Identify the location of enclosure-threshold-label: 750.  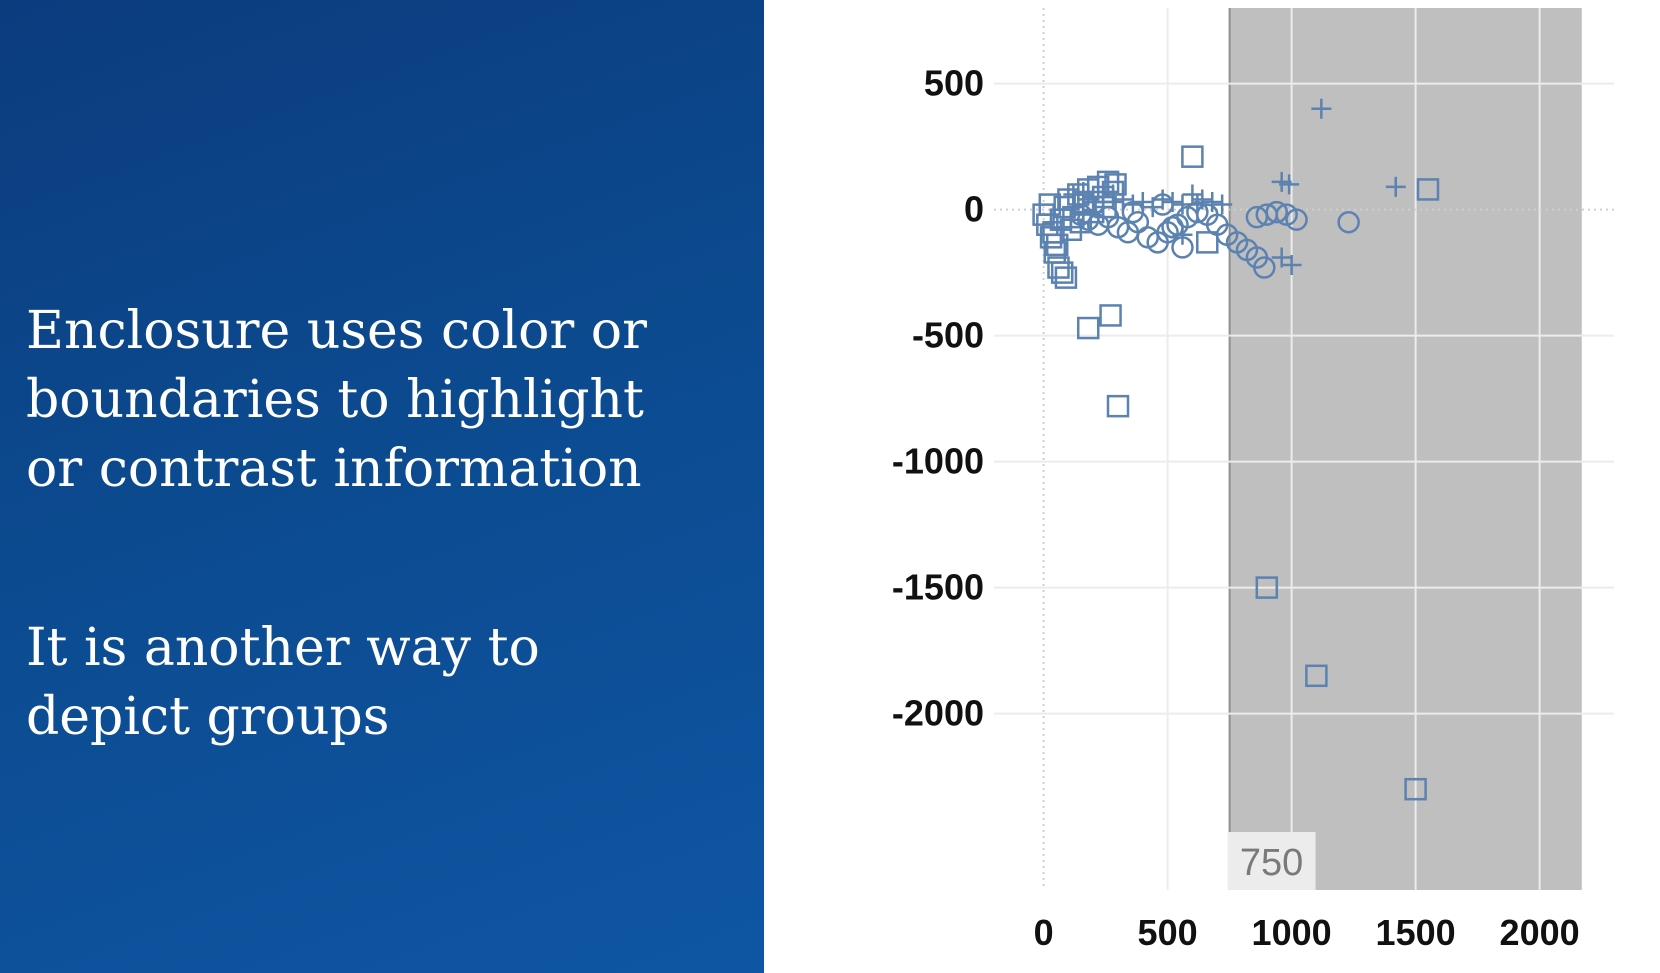
(1271, 863).